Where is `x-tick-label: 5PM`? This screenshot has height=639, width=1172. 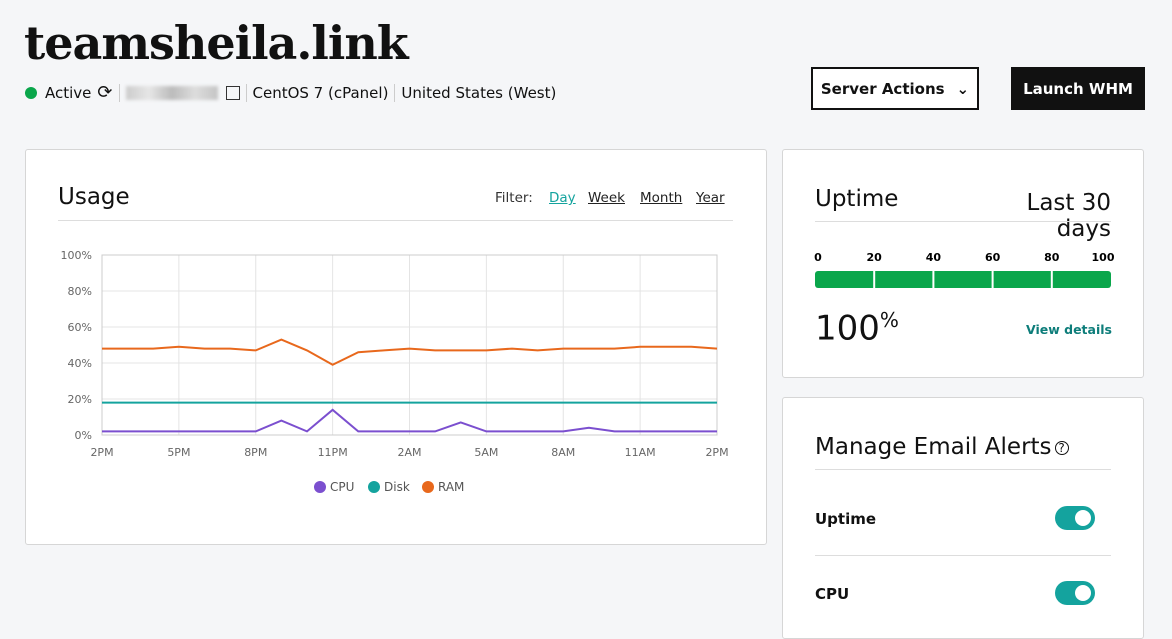 x-tick-label: 5PM is located at coordinates (178, 452).